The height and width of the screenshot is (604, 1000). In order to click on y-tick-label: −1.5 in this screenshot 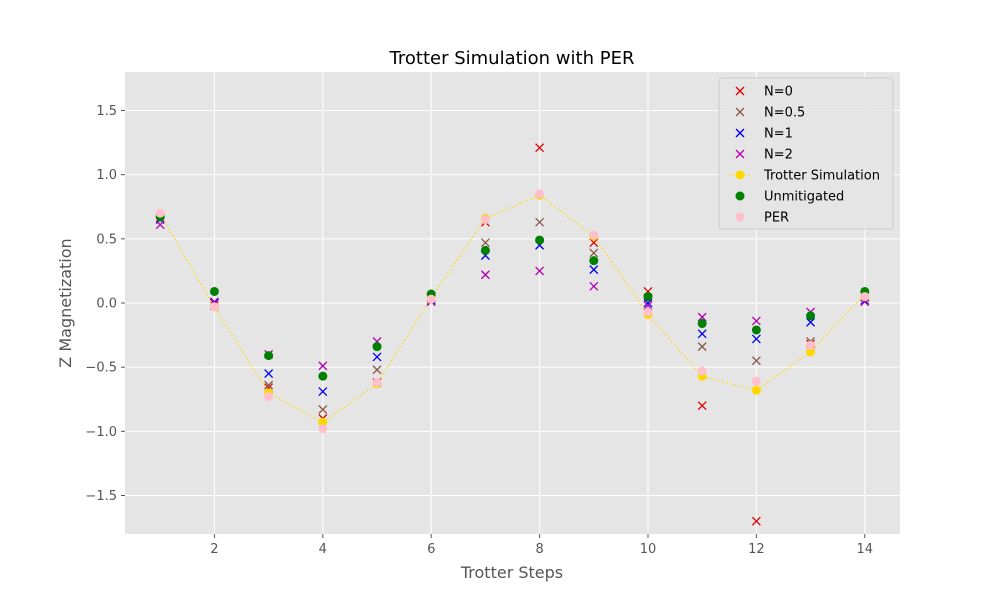, I will do `click(101, 496)`.